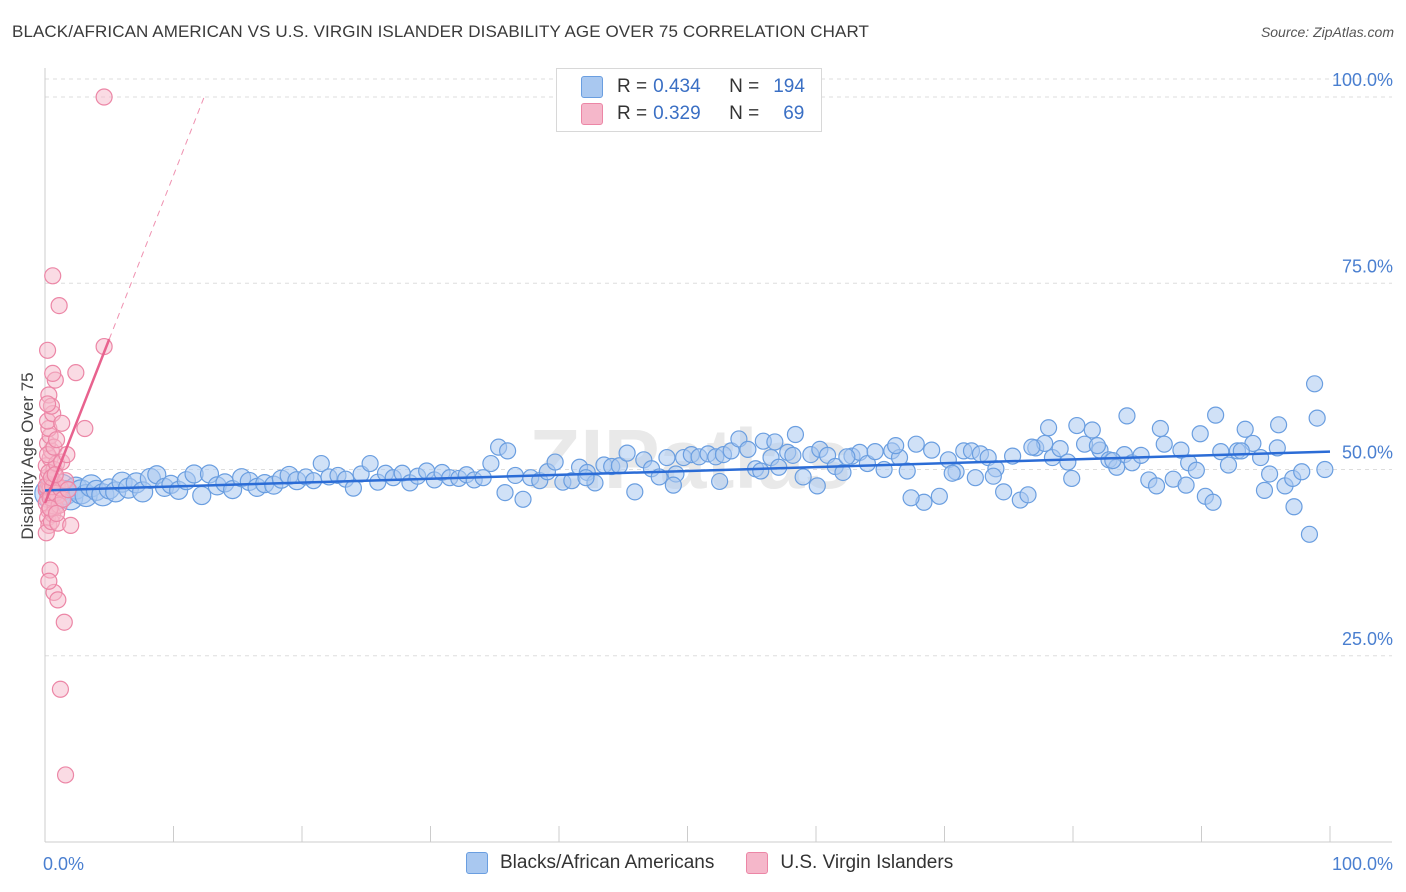 The height and width of the screenshot is (892, 1406). What do you see at coordinates (607, 862) in the screenshot?
I see `legend-label-blacks: Blacks/African Americans` at bounding box center [607, 862].